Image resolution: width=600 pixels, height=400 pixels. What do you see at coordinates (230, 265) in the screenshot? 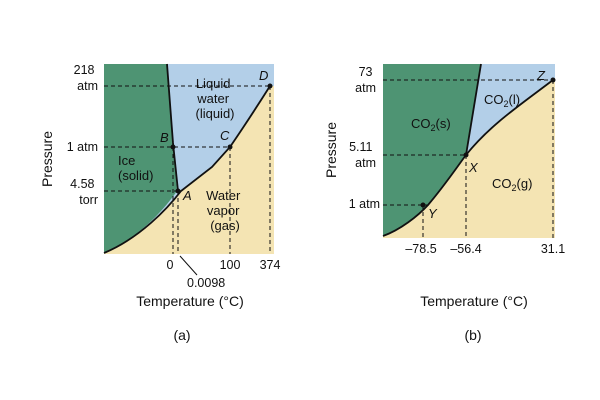
I see `xtick-label-a-1: 100` at bounding box center [230, 265].